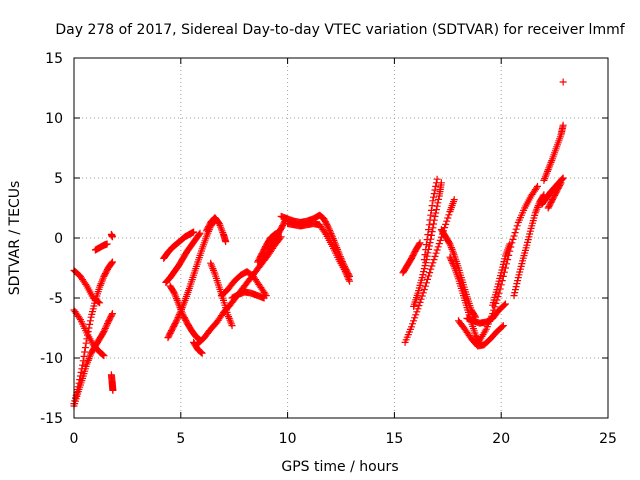  I want to click on y-tick-label: -5, so click(56, 299).